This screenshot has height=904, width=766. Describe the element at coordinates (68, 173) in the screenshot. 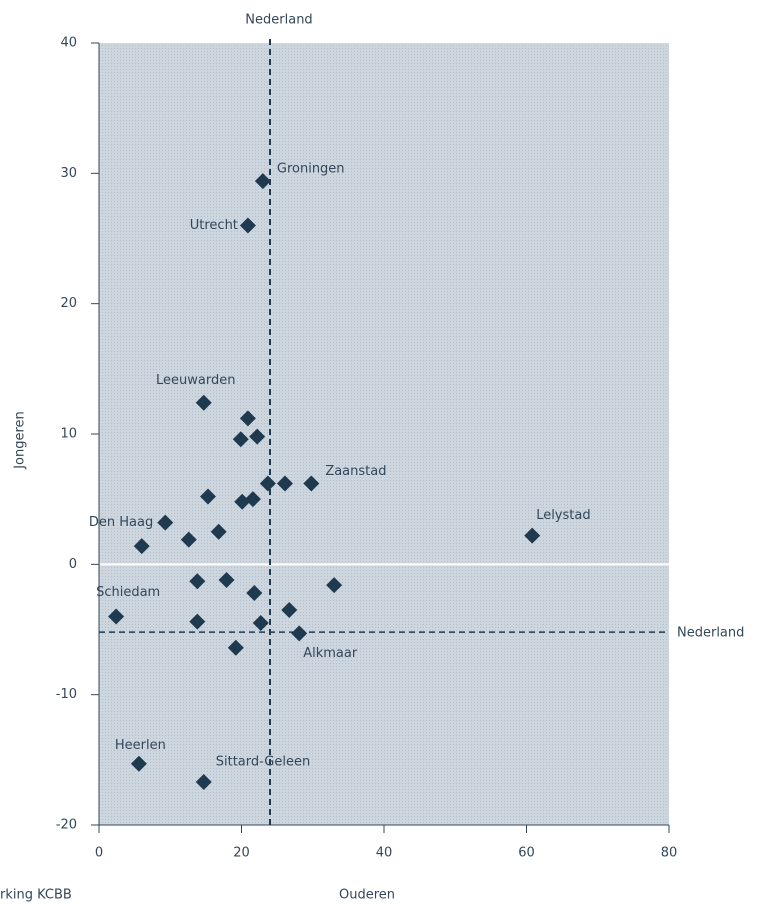

I see `y-tick-label: 30` at that location.